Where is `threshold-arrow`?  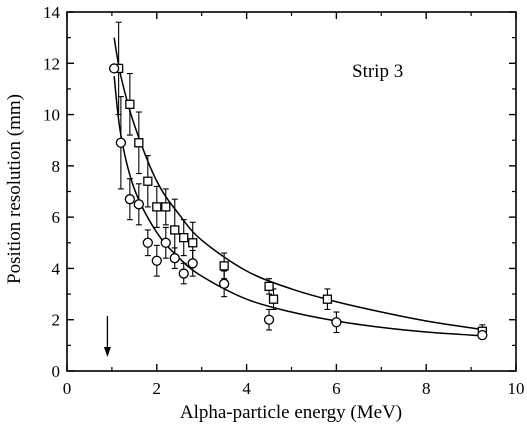
threshold-arrow is located at coordinates (107, 336).